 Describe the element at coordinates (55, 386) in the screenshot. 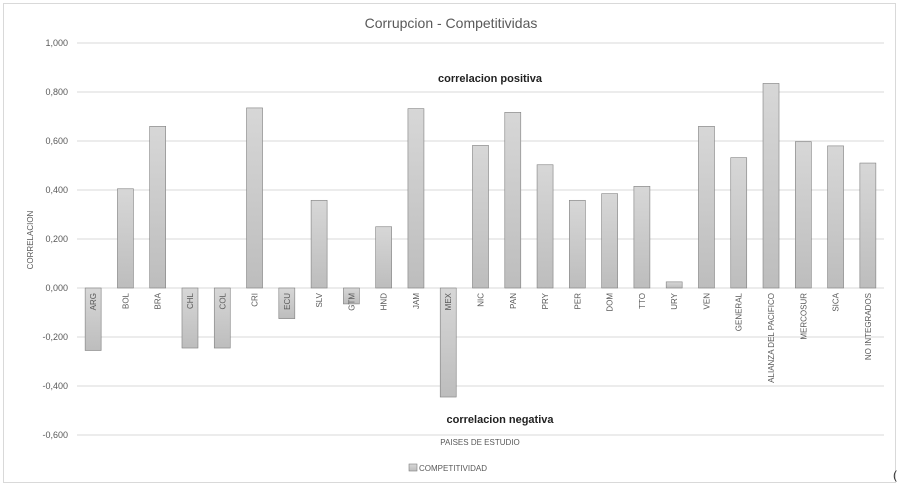

I see `y-tick-label: -0,400` at that location.